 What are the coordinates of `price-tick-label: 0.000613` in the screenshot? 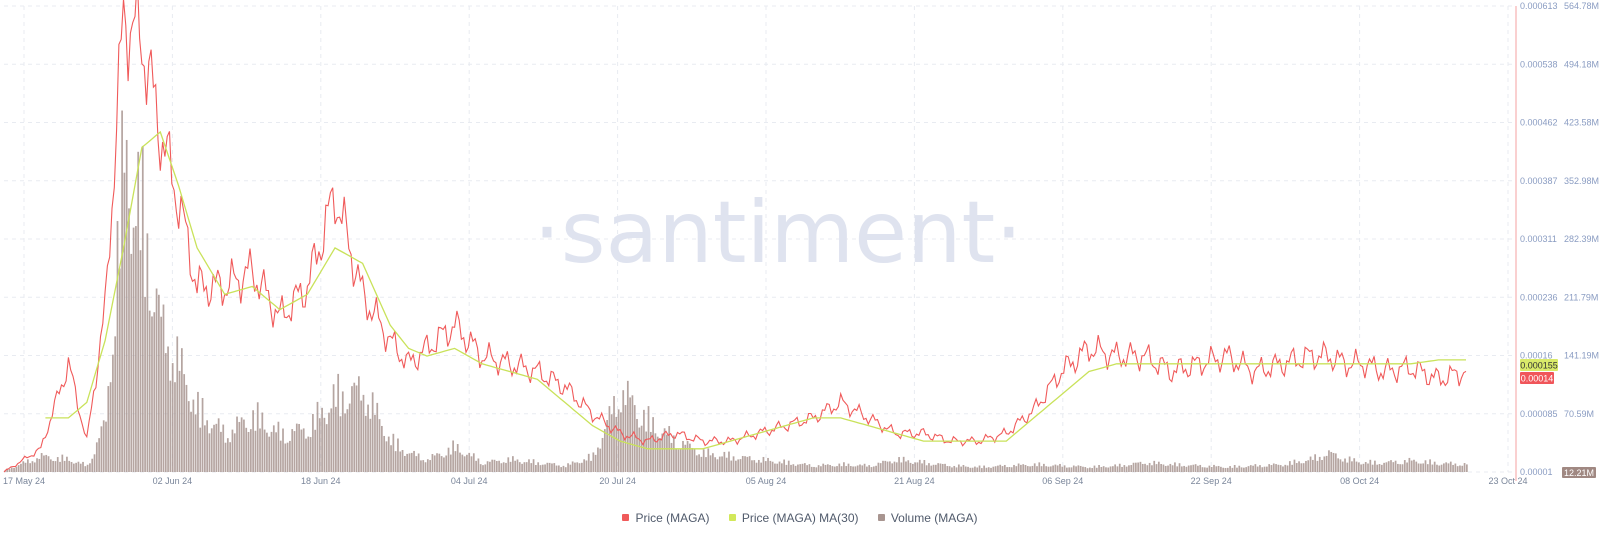 It's located at (1539, 6).